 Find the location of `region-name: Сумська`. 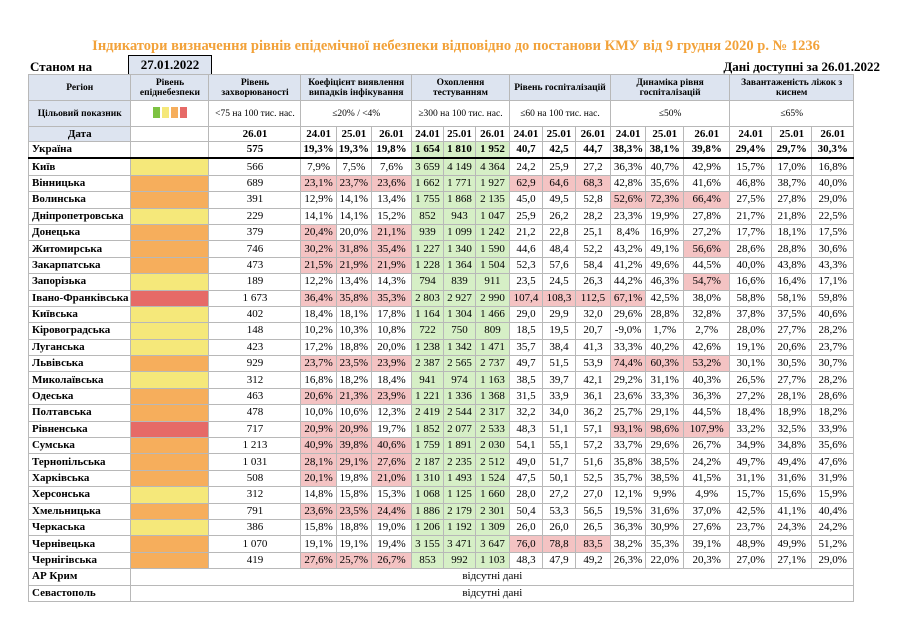

region-name: Сумська is located at coordinates (79, 446).